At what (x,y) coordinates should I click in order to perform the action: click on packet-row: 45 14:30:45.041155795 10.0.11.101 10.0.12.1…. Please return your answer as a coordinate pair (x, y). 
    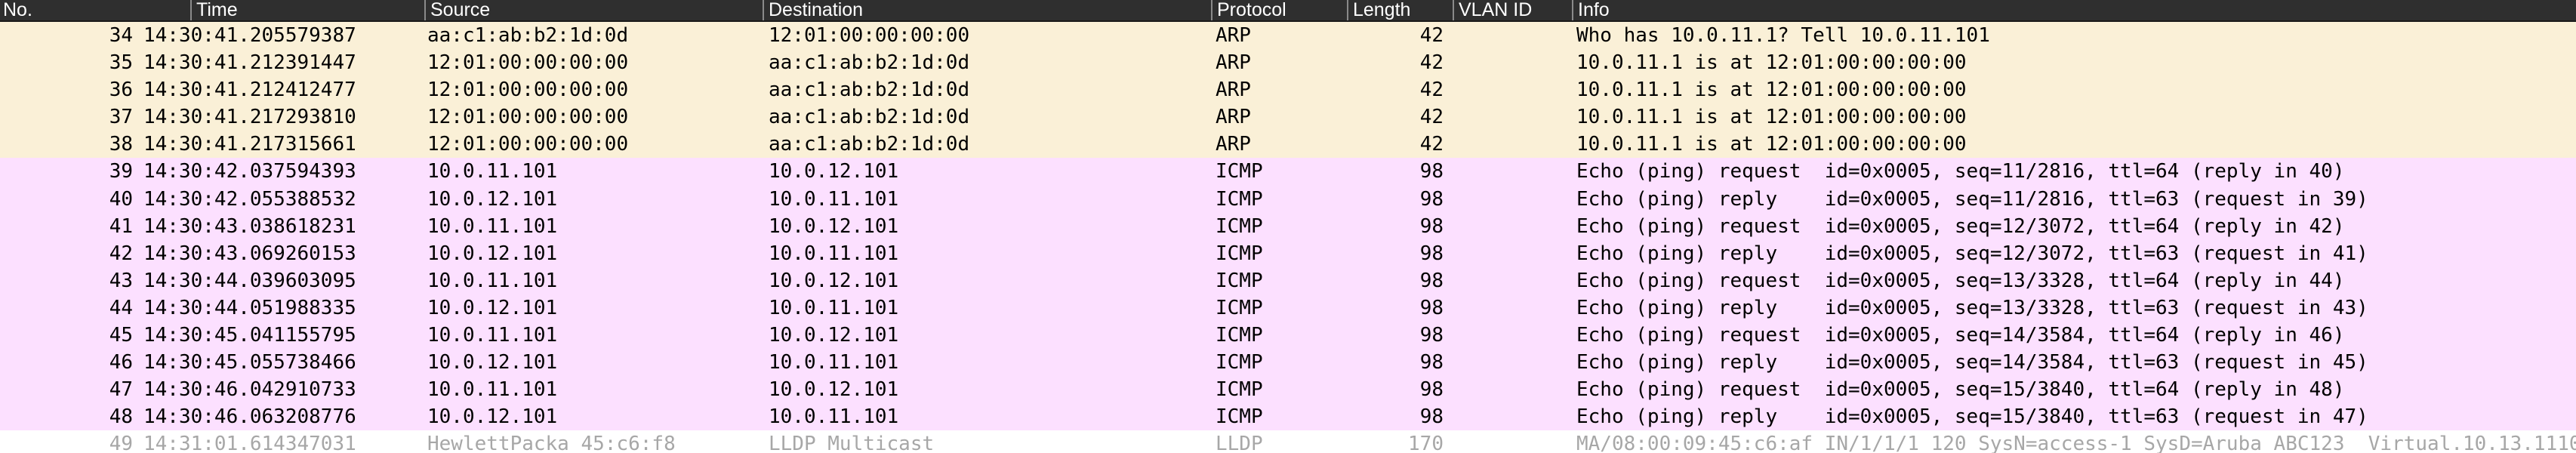
    Looking at the image, I should click on (1288, 336).